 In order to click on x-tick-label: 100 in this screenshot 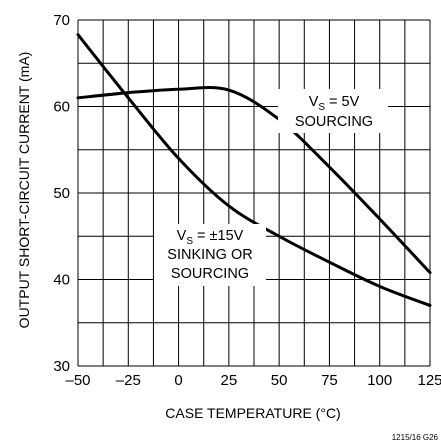, I will do `click(379, 380)`.